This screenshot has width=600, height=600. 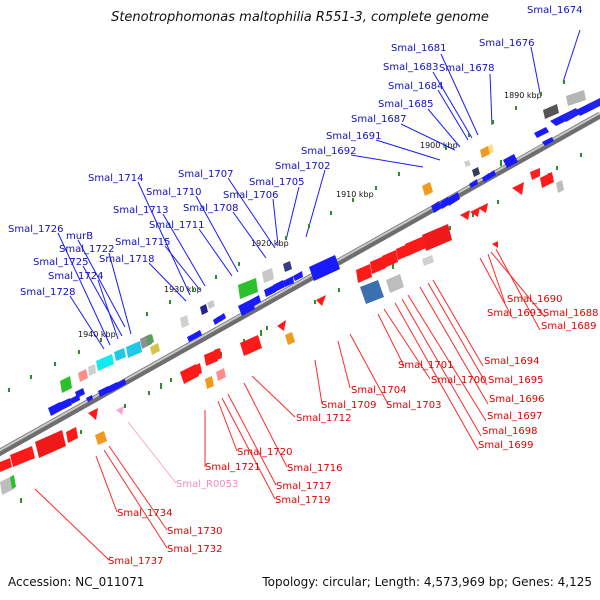 I want to click on gene-label-smal-1737: Smal_1737, so click(x=135, y=561).